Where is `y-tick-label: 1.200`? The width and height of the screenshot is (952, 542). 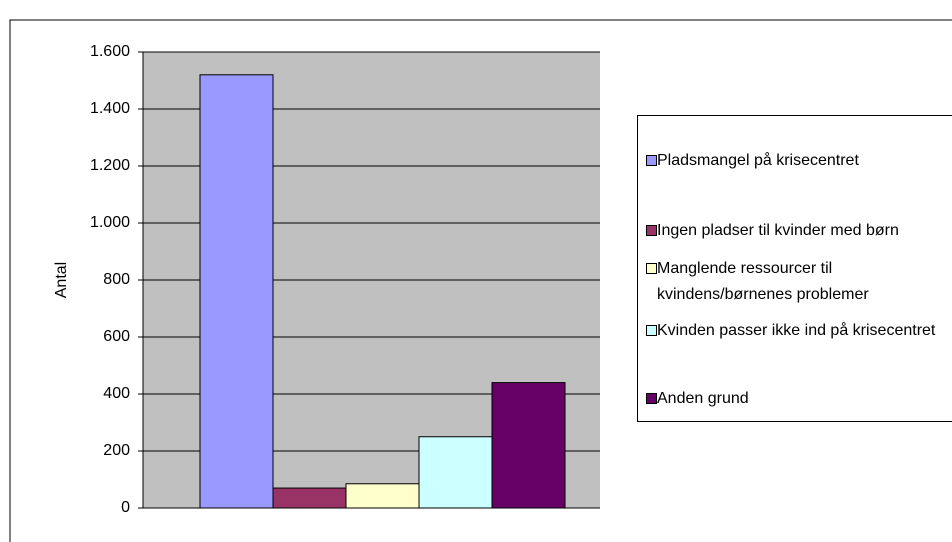 y-tick-label: 1.200 is located at coordinates (110, 165).